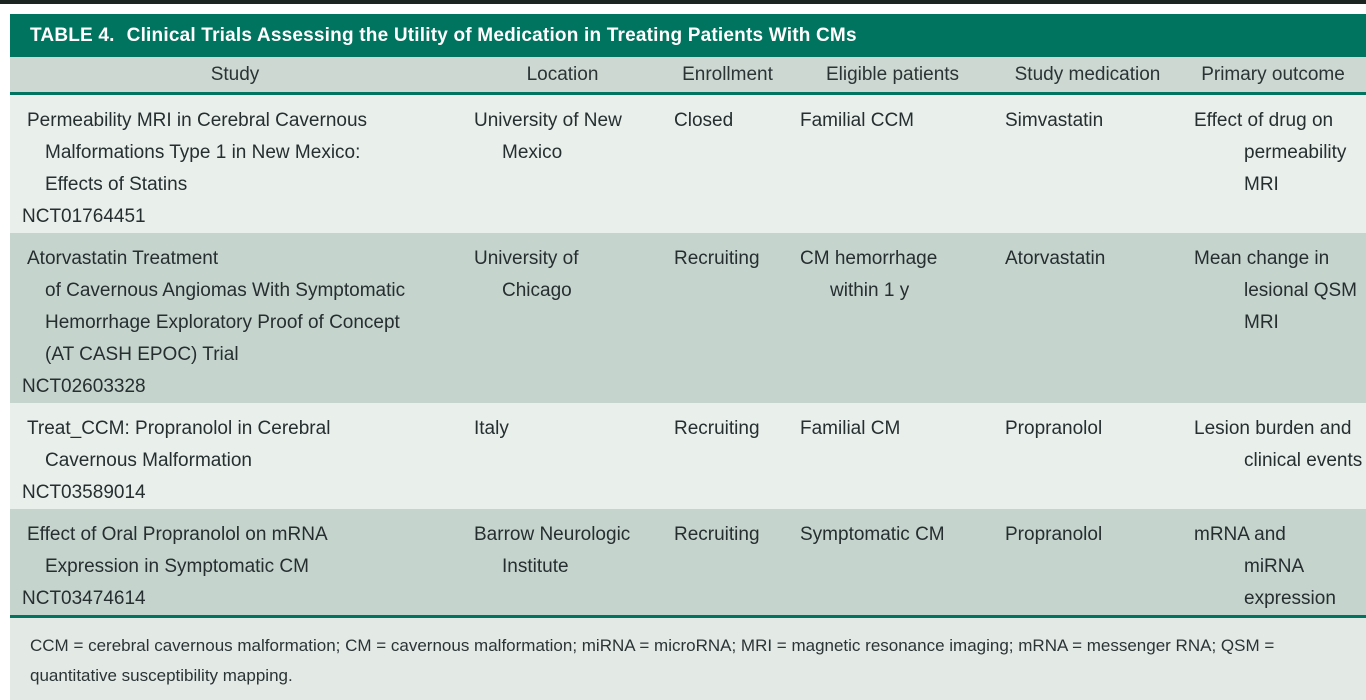 This screenshot has width=1366, height=700. I want to click on primary-outcome-cell: Mean change in lesional QSM MRI, so click(1273, 318).